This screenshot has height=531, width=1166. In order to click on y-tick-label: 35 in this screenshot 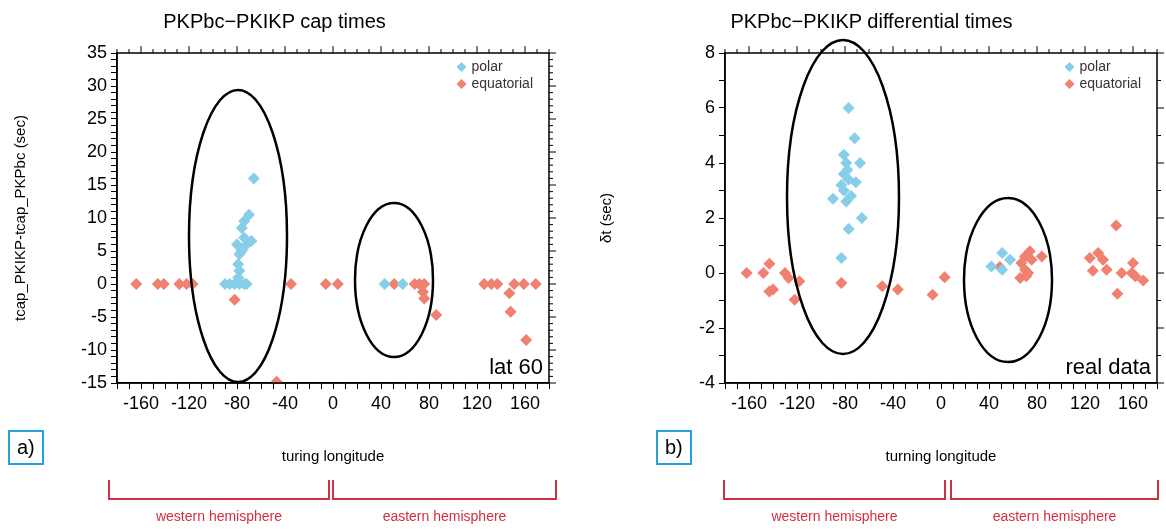, I will do `click(96, 51)`.